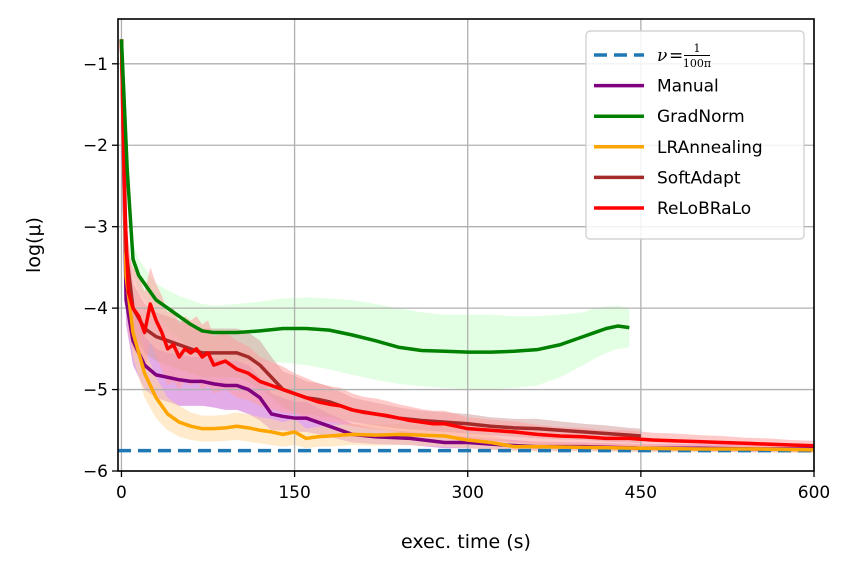 Image resolution: width=856 pixels, height=573 pixels. Describe the element at coordinates (466, 542) in the screenshot. I see `x-axis-label: exec. time (s)` at that location.